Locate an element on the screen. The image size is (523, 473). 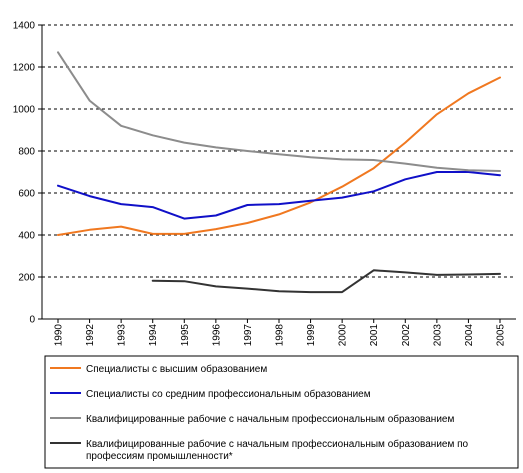
x-tick-label: 2003 is located at coordinates (437, 335).